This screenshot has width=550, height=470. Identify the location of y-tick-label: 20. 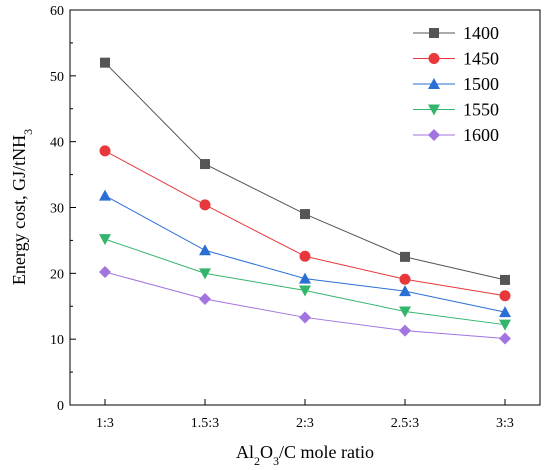
(57, 274).